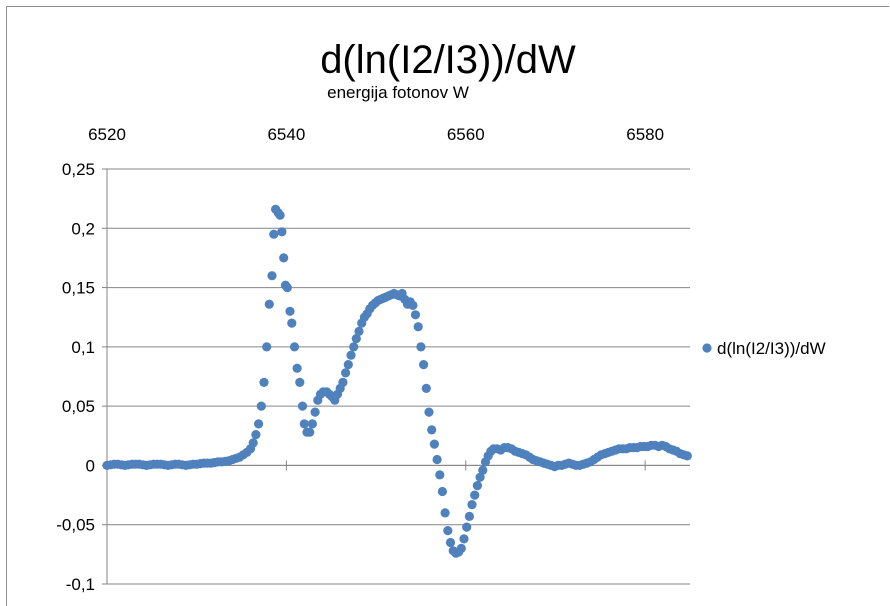 The image size is (890, 606). What do you see at coordinates (78, 406) in the screenshot?
I see `y-tick-label: 0,05` at bounding box center [78, 406].